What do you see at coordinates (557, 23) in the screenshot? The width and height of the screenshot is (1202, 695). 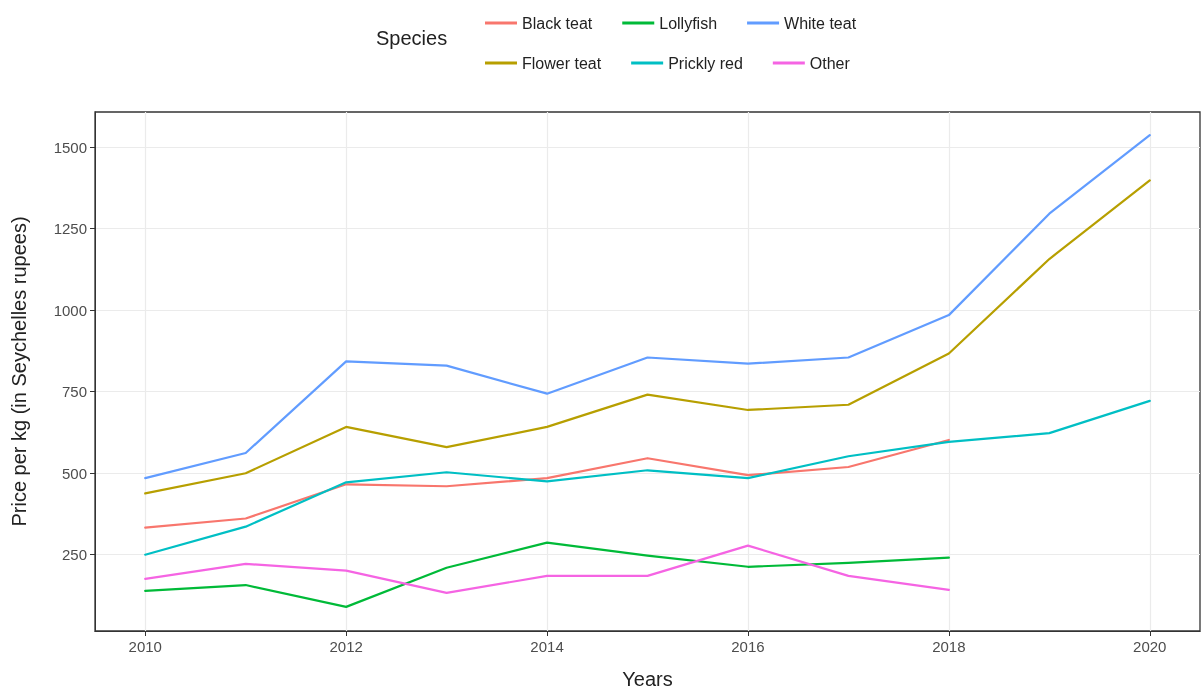 I see `legend-label: Black teat` at bounding box center [557, 23].